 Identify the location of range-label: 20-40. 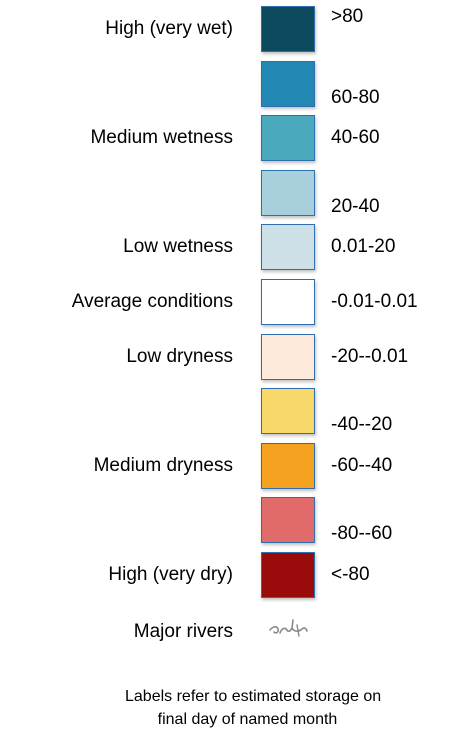
(355, 206).